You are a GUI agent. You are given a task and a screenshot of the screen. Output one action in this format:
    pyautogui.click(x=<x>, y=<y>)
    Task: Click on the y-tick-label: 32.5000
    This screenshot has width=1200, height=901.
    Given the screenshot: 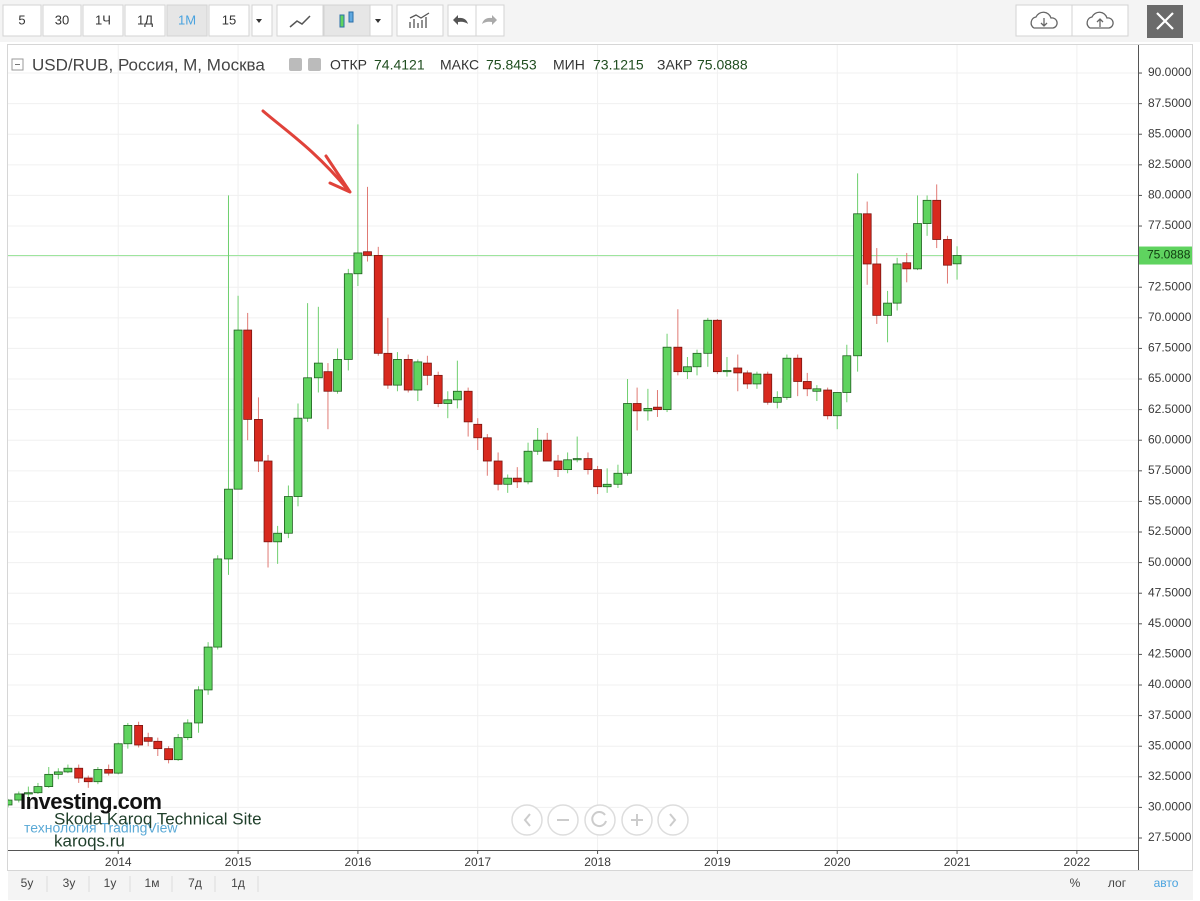 What is the action you would take?
    pyautogui.click(x=1170, y=776)
    